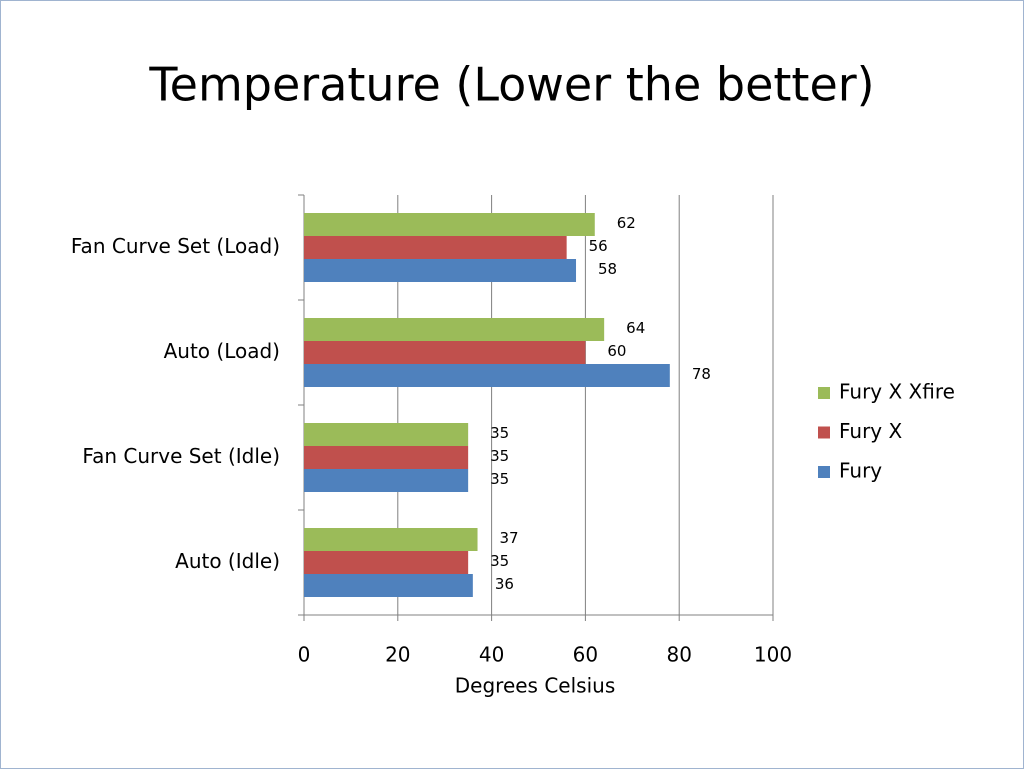  What do you see at coordinates (397, 655) in the screenshot?
I see `x-tick-label: 20` at bounding box center [397, 655].